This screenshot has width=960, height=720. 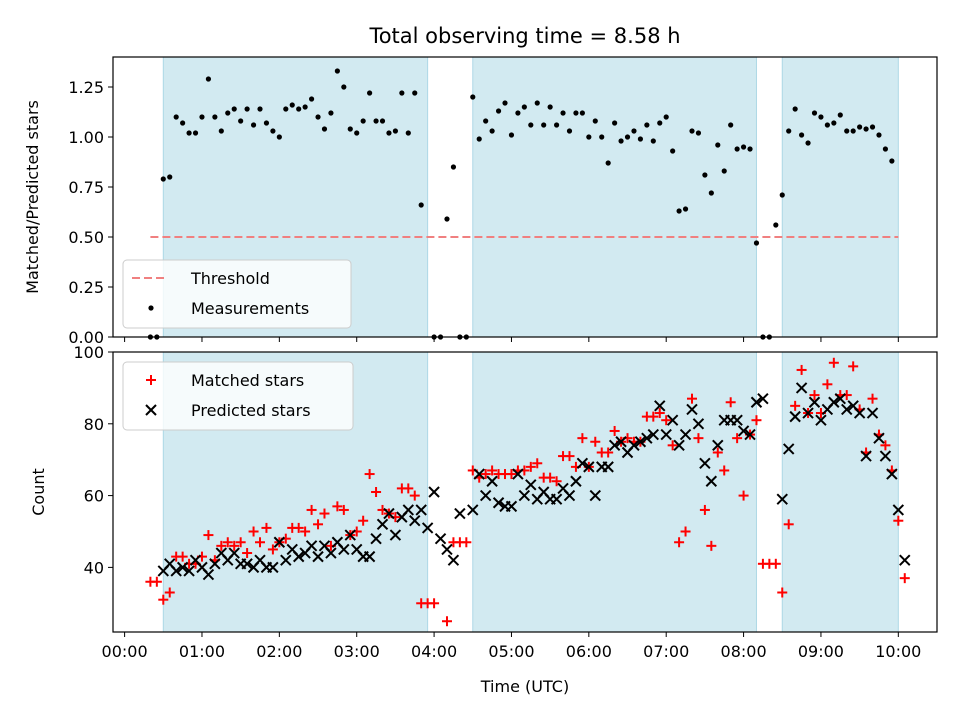 What do you see at coordinates (38, 492) in the screenshot?
I see `y-axis-label: Count` at bounding box center [38, 492].